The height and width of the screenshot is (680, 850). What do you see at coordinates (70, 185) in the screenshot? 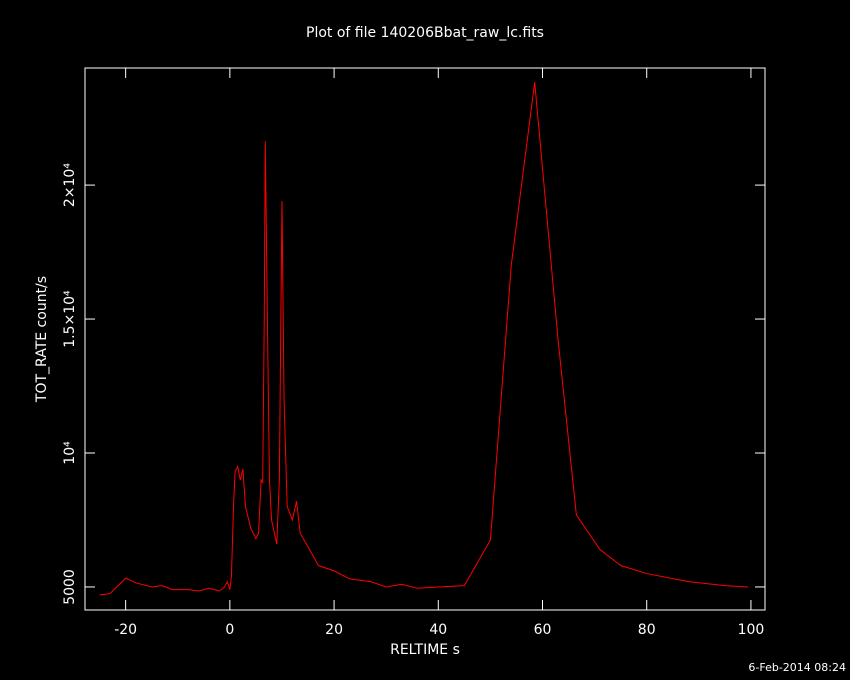
I see `y-tick-label: 2×10⁴` at bounding box center [70, 185].